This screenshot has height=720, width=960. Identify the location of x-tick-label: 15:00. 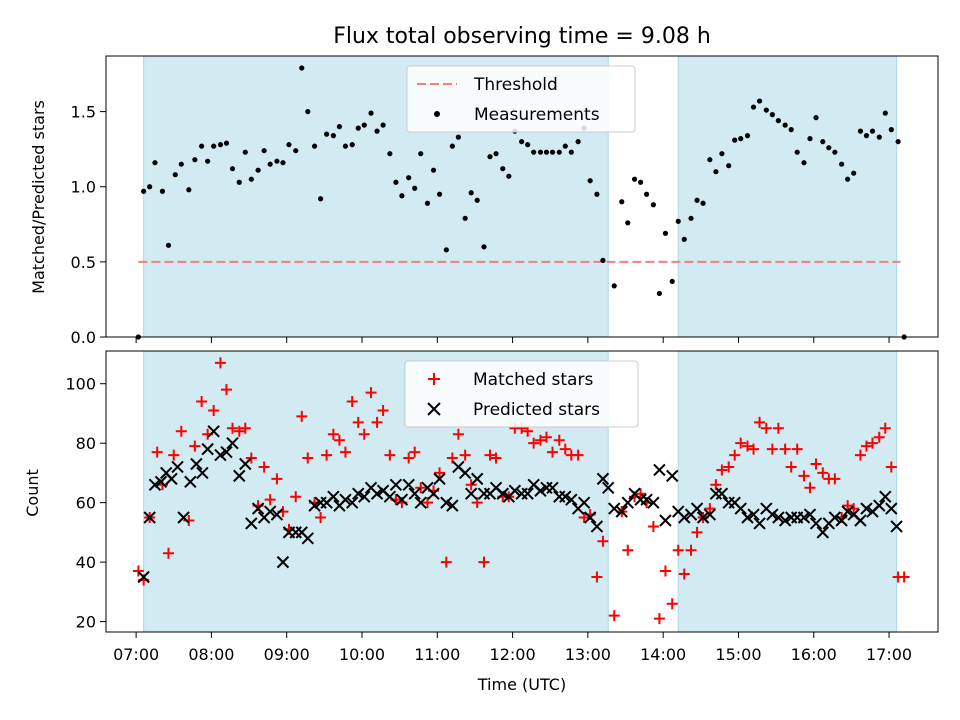
(738, 654).